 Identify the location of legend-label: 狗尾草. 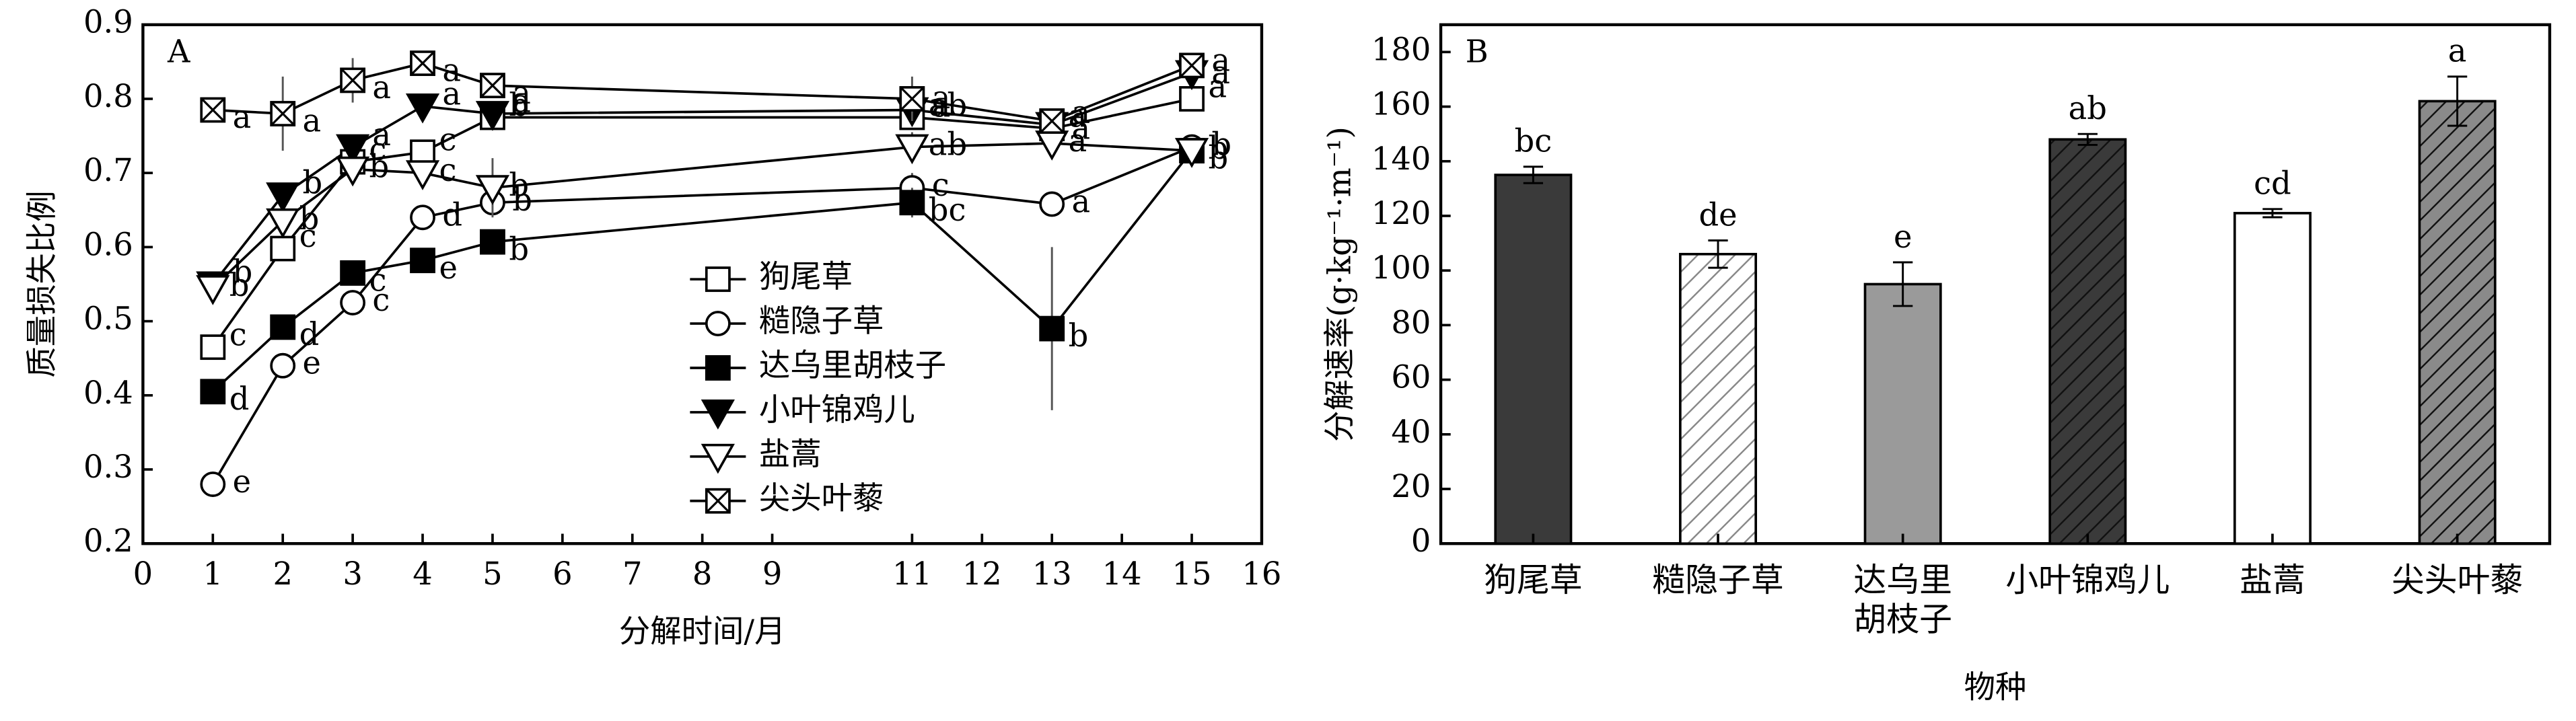
(806, 276).